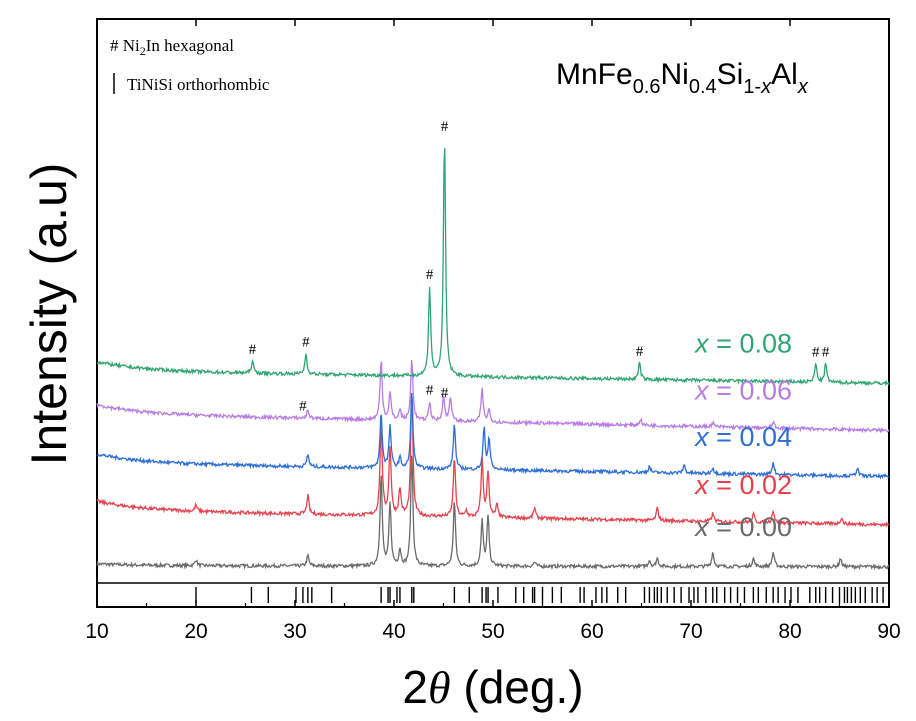  I want to click on reference-bars, so click(539, 595).